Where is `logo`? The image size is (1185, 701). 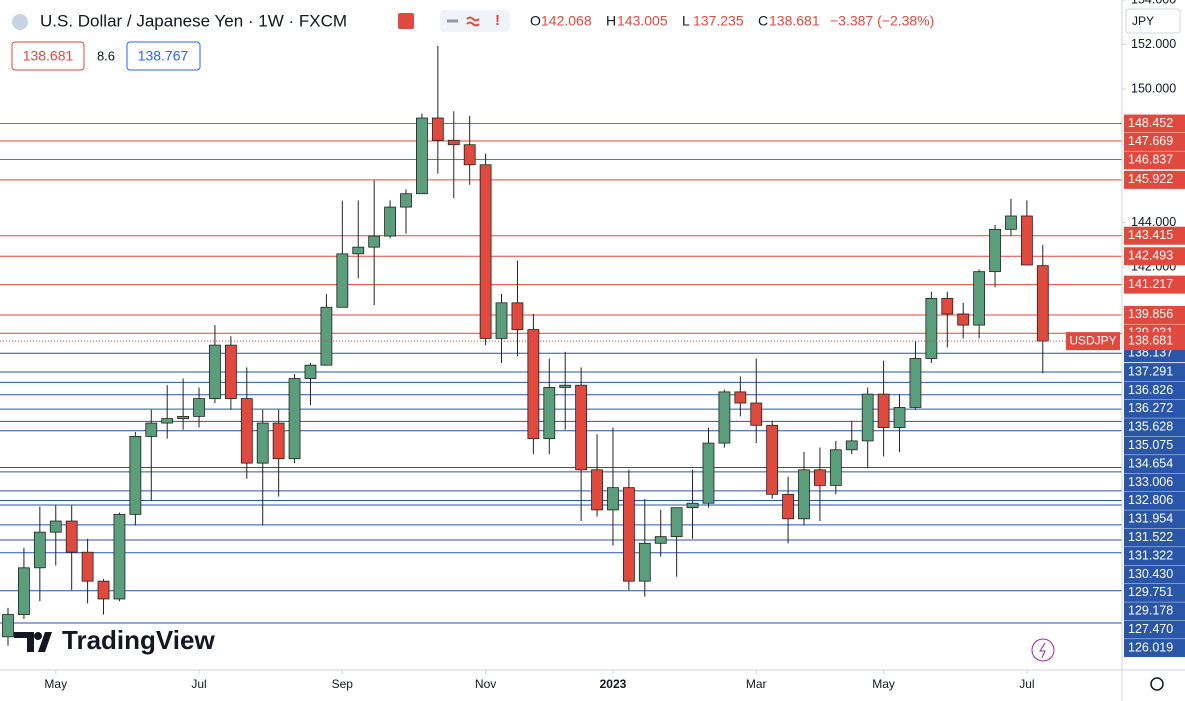
logo is located at coordinates (38, 636).